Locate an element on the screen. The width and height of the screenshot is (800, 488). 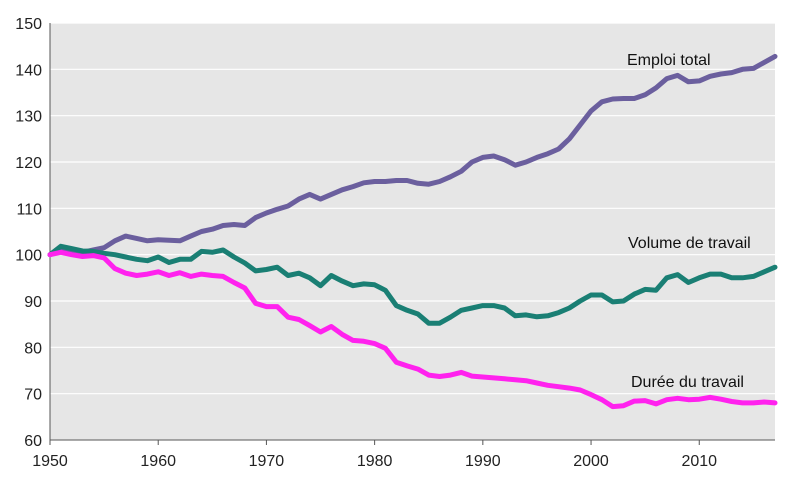
x-tick-label: 2010 is located at coordinates (699, 461).